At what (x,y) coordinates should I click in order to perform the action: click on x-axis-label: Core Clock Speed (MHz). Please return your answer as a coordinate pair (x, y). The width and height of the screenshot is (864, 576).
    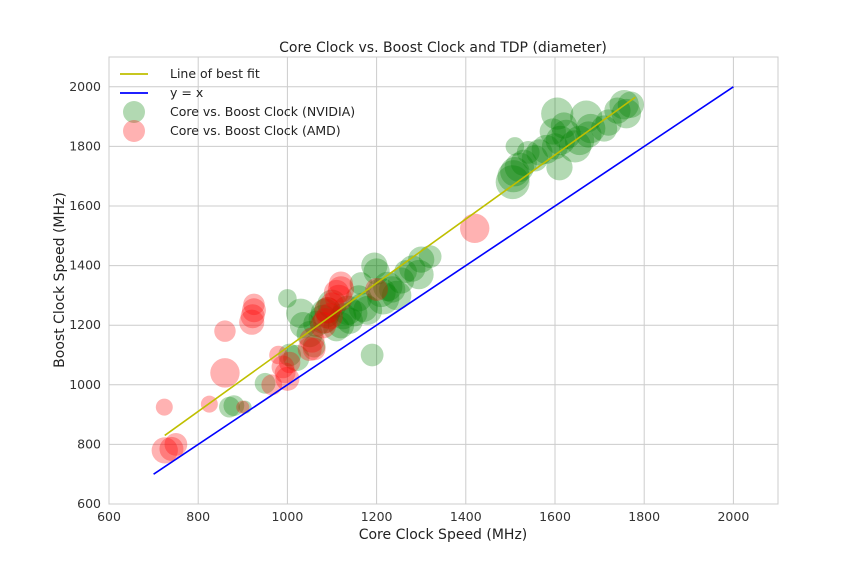
    Looking at the image, I should click on (443, 535).